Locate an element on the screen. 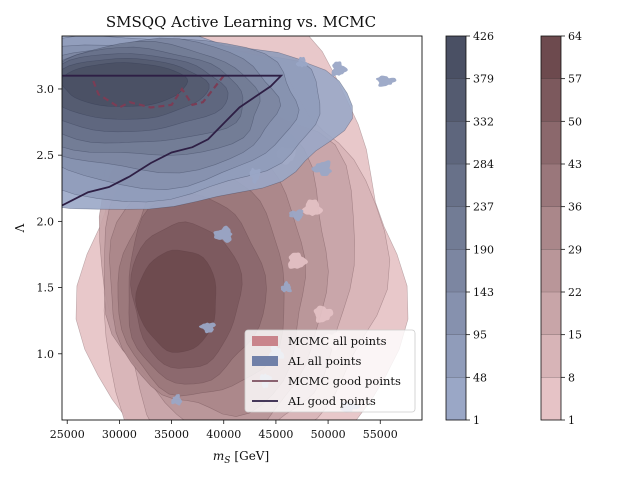  legend-label: AL good points is located at coordinates (331, 401).